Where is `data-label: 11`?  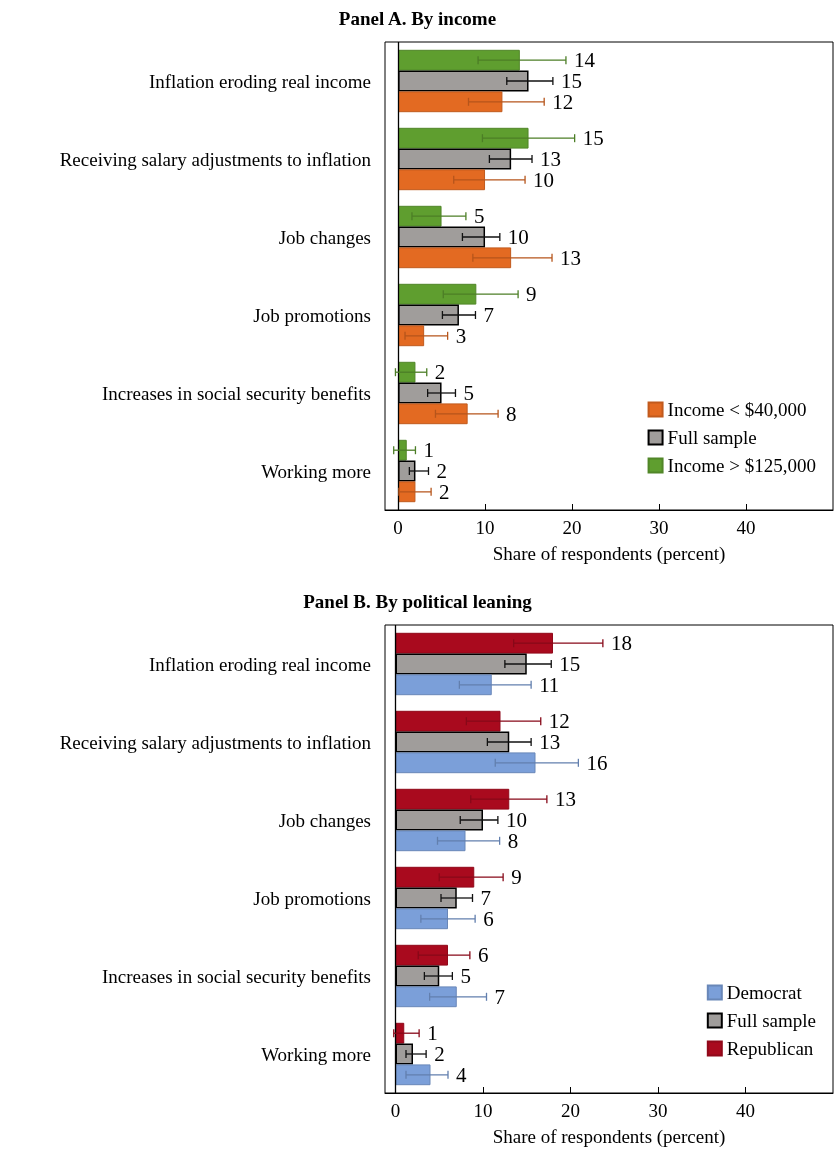
data-label: 11 is located at coordinates (549, 684).